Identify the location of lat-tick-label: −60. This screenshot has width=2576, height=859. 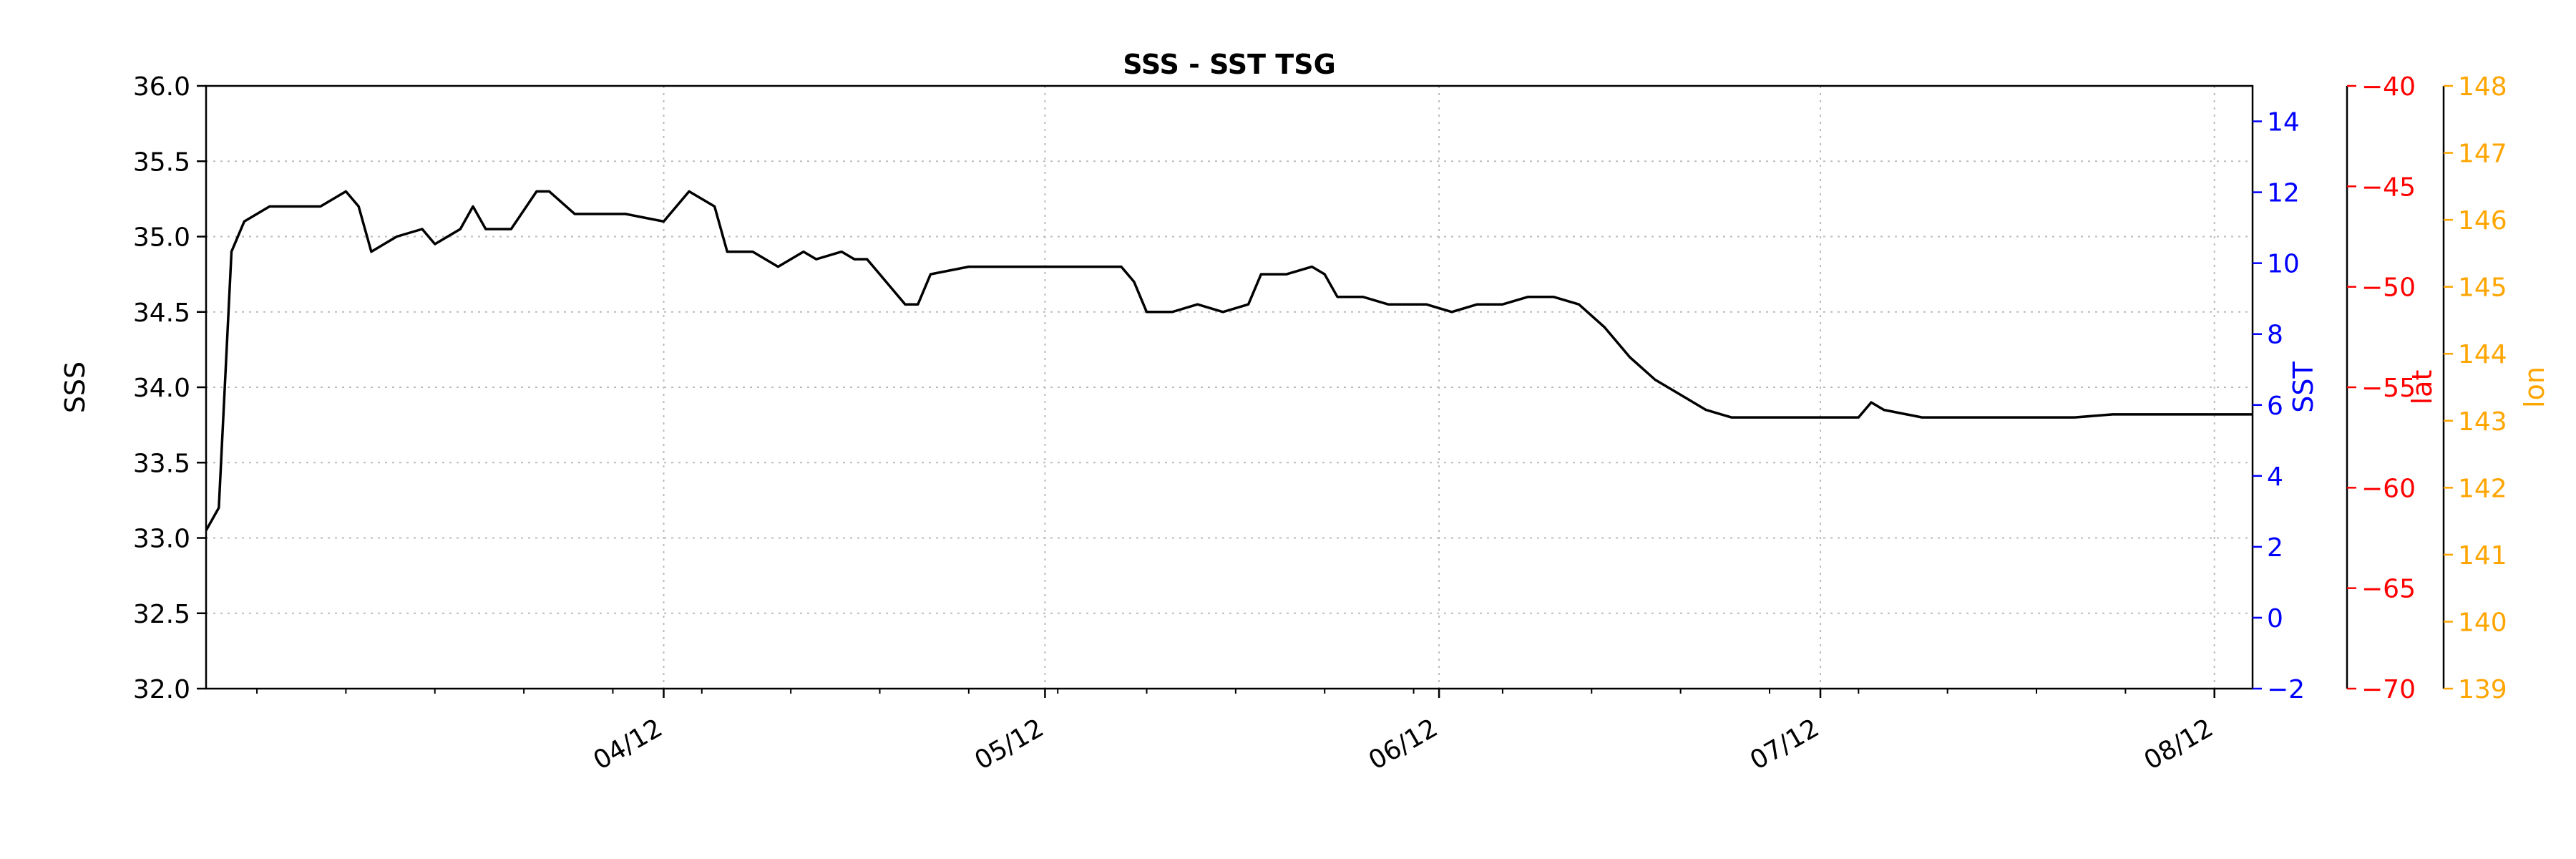
(2388, 488).